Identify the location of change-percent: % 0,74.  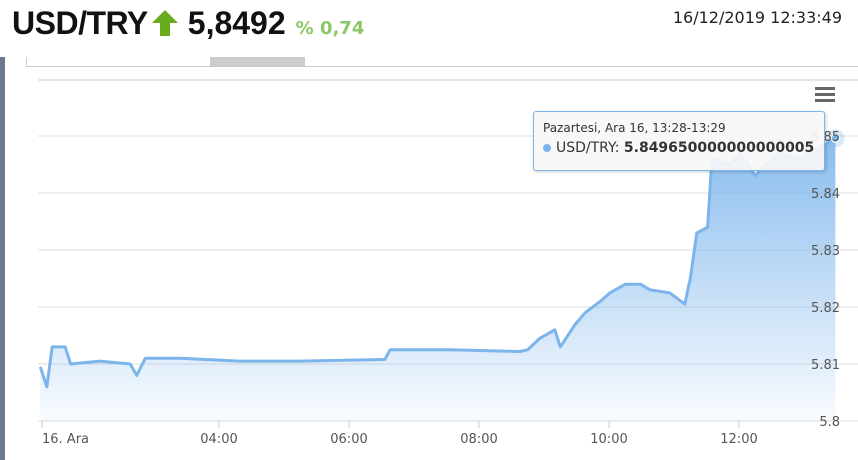
(330, 28).